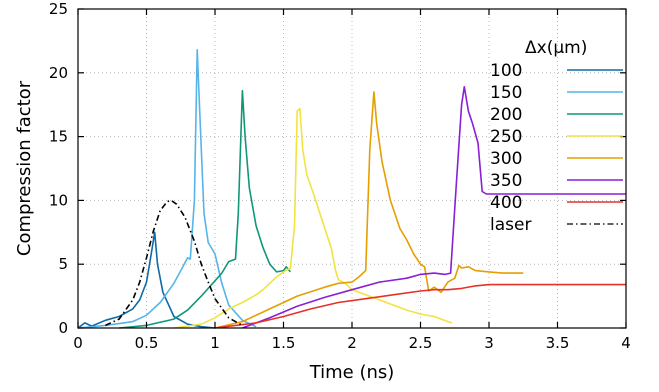  What do you see at coordinates (58, 73) in the screenshot?
I see `y-tick-label: 20` at bounding box center [58, 73].